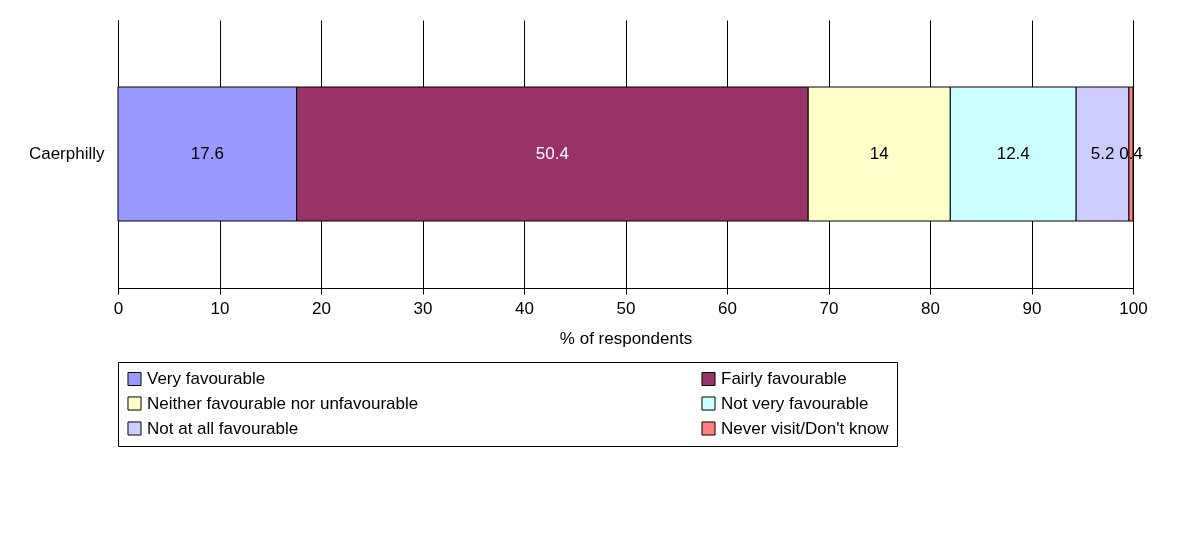 The width and height of the screenshot is (1193, 537). I want to click on x-tick-label: 20, so click(321, 308).